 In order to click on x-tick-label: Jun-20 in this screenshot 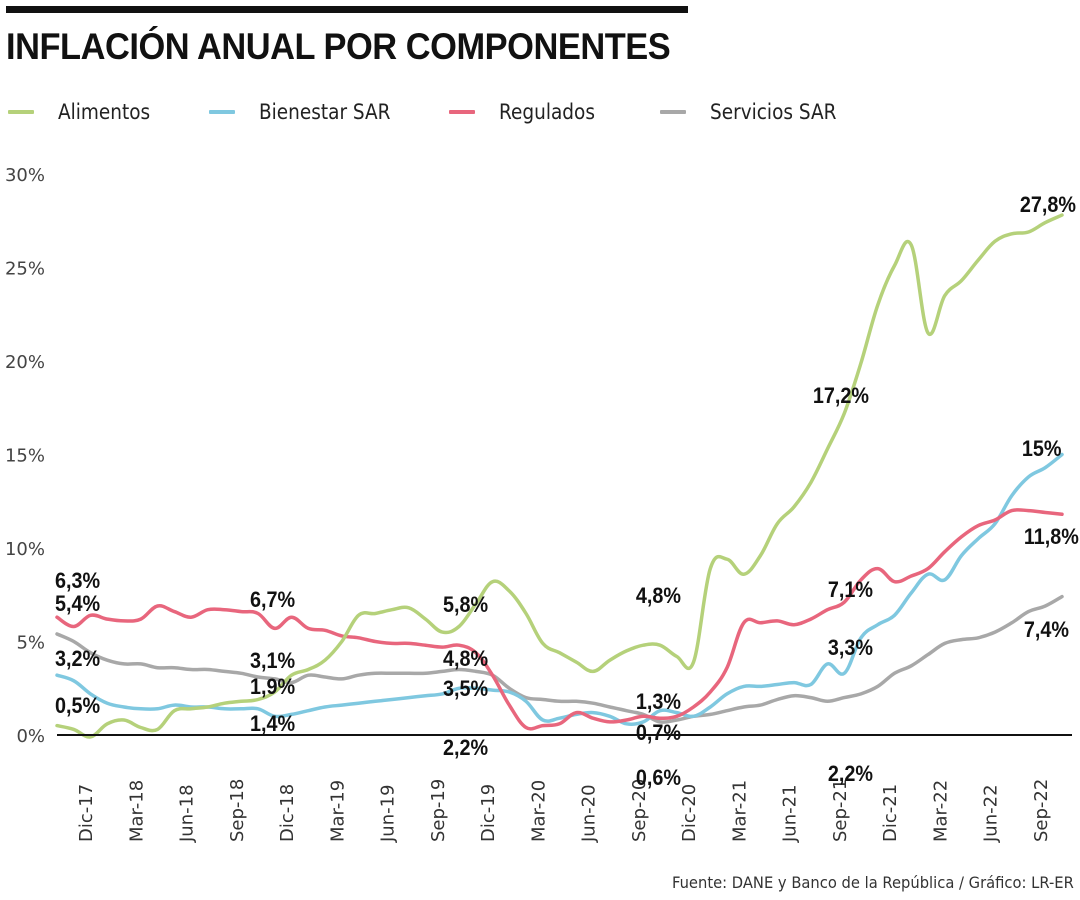, I will do `click(589, 813)`.